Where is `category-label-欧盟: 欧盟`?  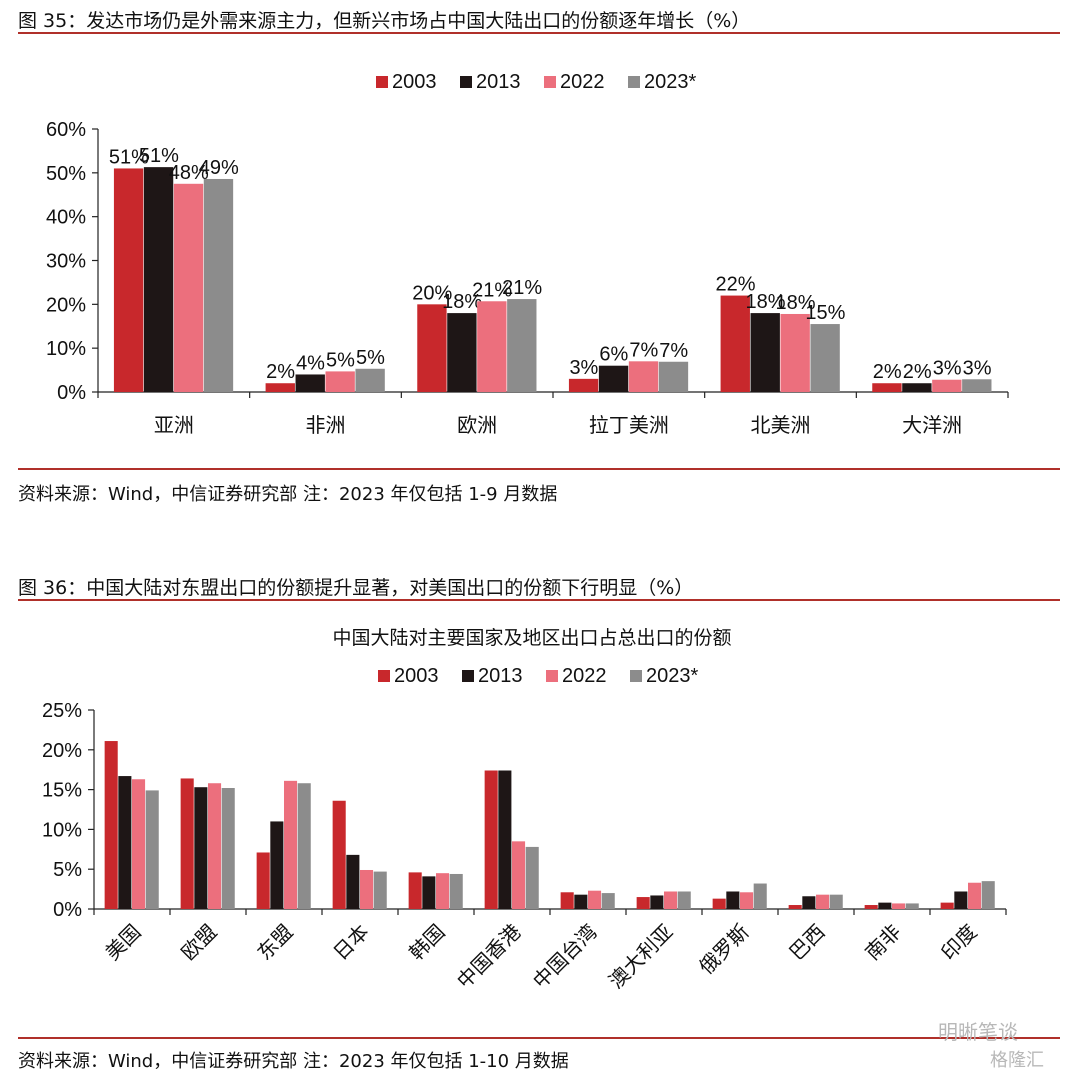 category-label-欧盟: 欧盟 is located at coordinates (198, 942).